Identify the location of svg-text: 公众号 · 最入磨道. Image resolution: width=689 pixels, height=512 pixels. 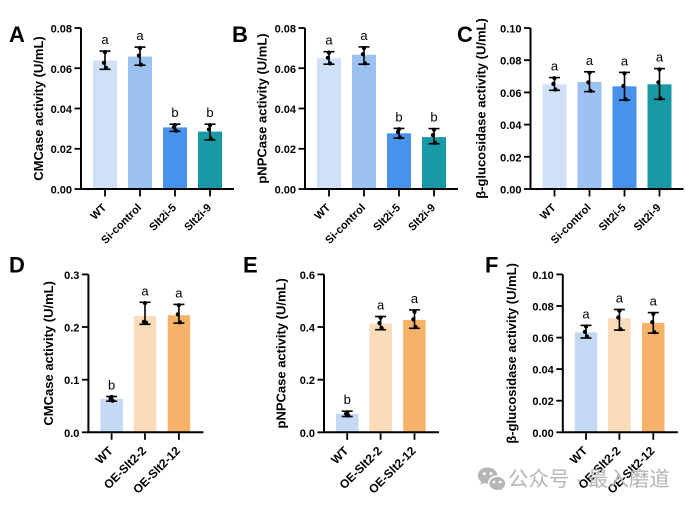
(589, 479).